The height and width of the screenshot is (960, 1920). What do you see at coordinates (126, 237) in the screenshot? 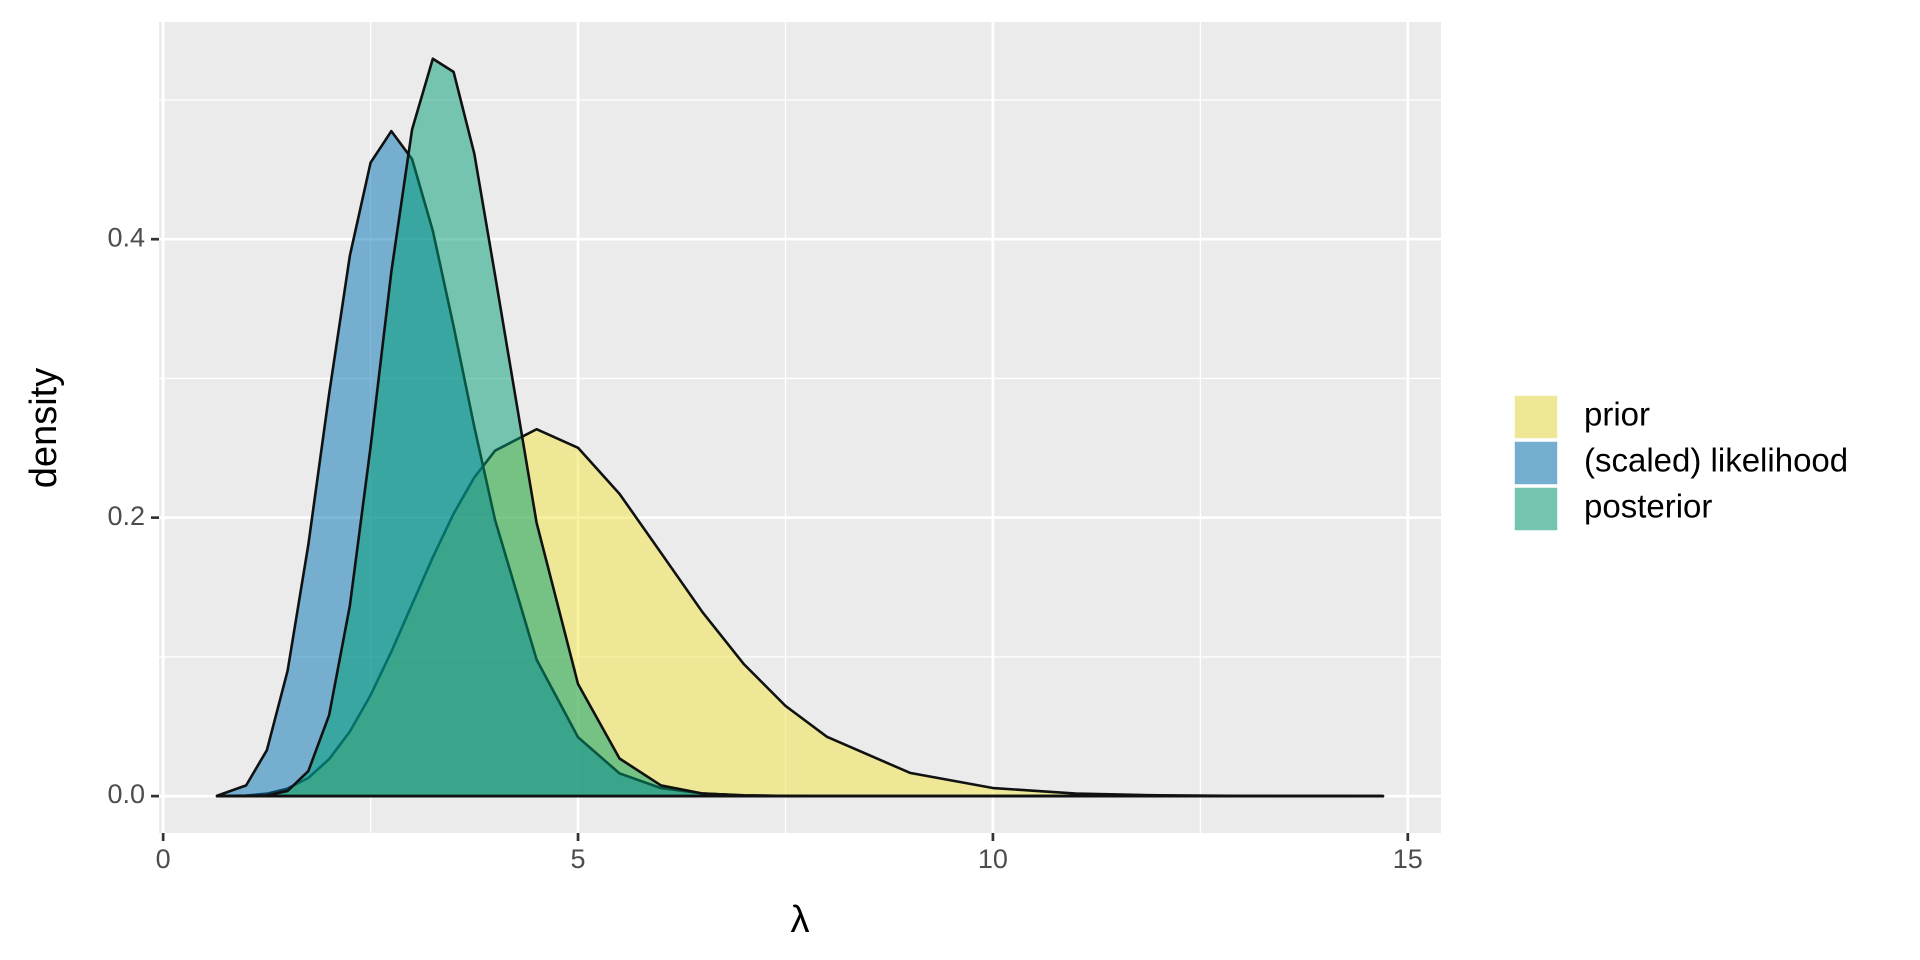
I see `y-tick-label: 0.4` at bounding box center [126, 237].